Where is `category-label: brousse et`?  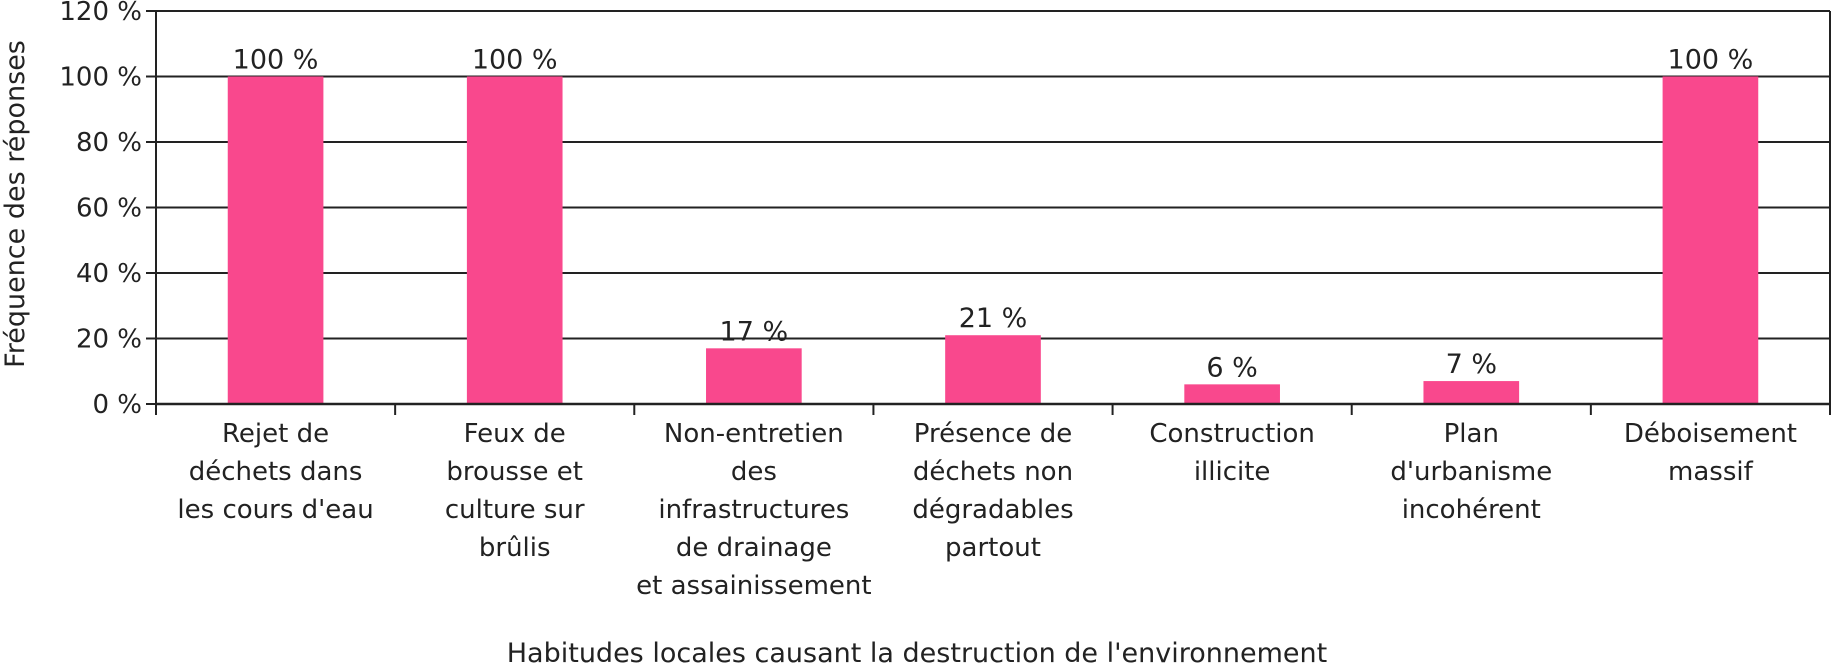 category-label: brousse et is located at coordinates (514, 472).